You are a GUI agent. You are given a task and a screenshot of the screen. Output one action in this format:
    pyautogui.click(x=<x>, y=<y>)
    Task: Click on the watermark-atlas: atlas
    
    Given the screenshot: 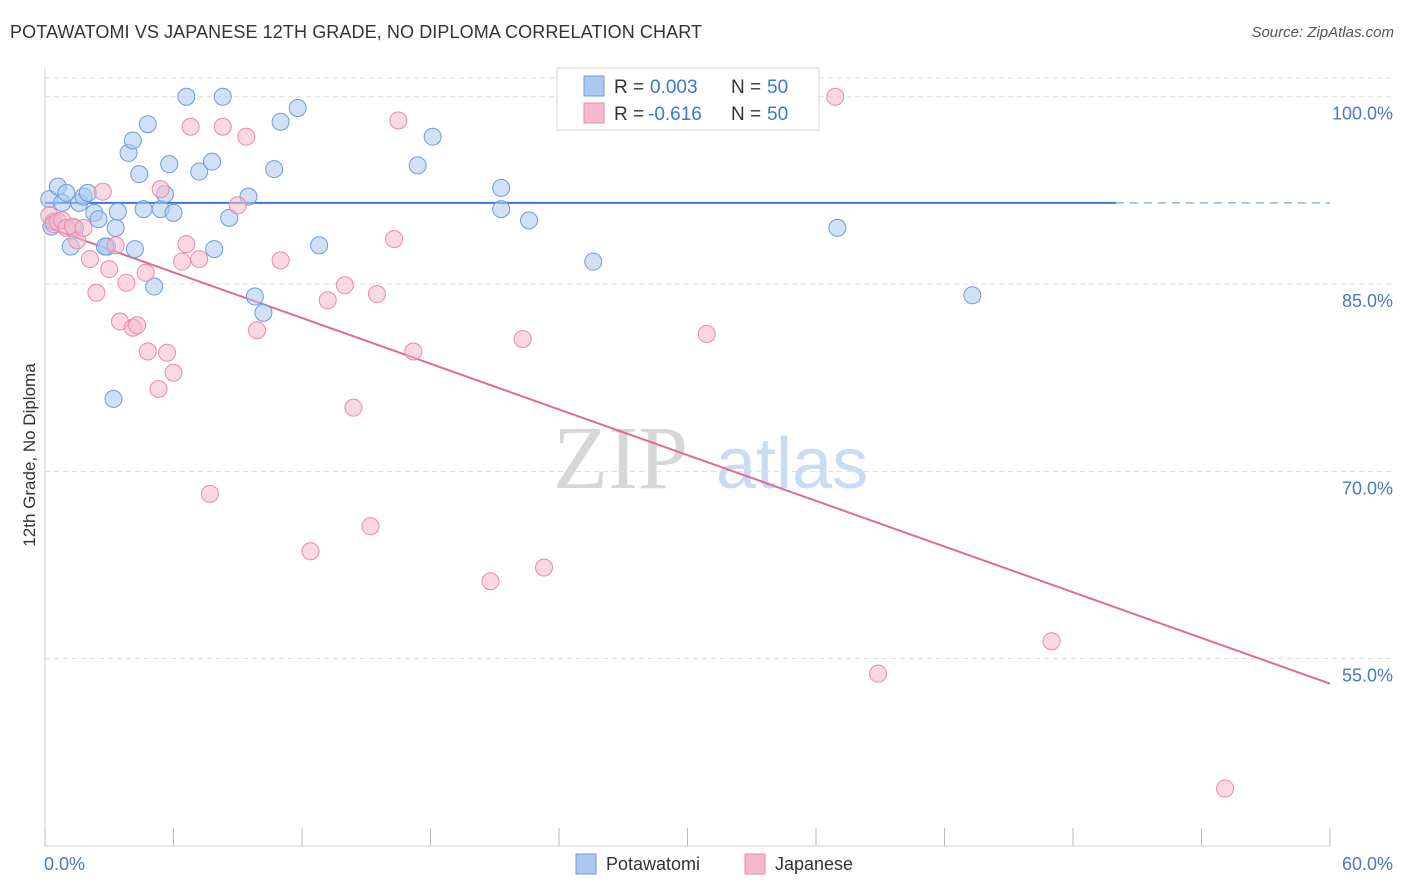 What is the action you would take?
    pyautogui.click(x=792, y=464)
    